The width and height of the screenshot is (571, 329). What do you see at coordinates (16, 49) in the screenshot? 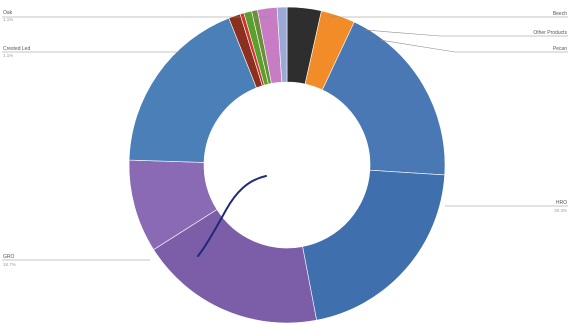
I see `label-crested-led: Crested Led` at bounding box center [16, 49].